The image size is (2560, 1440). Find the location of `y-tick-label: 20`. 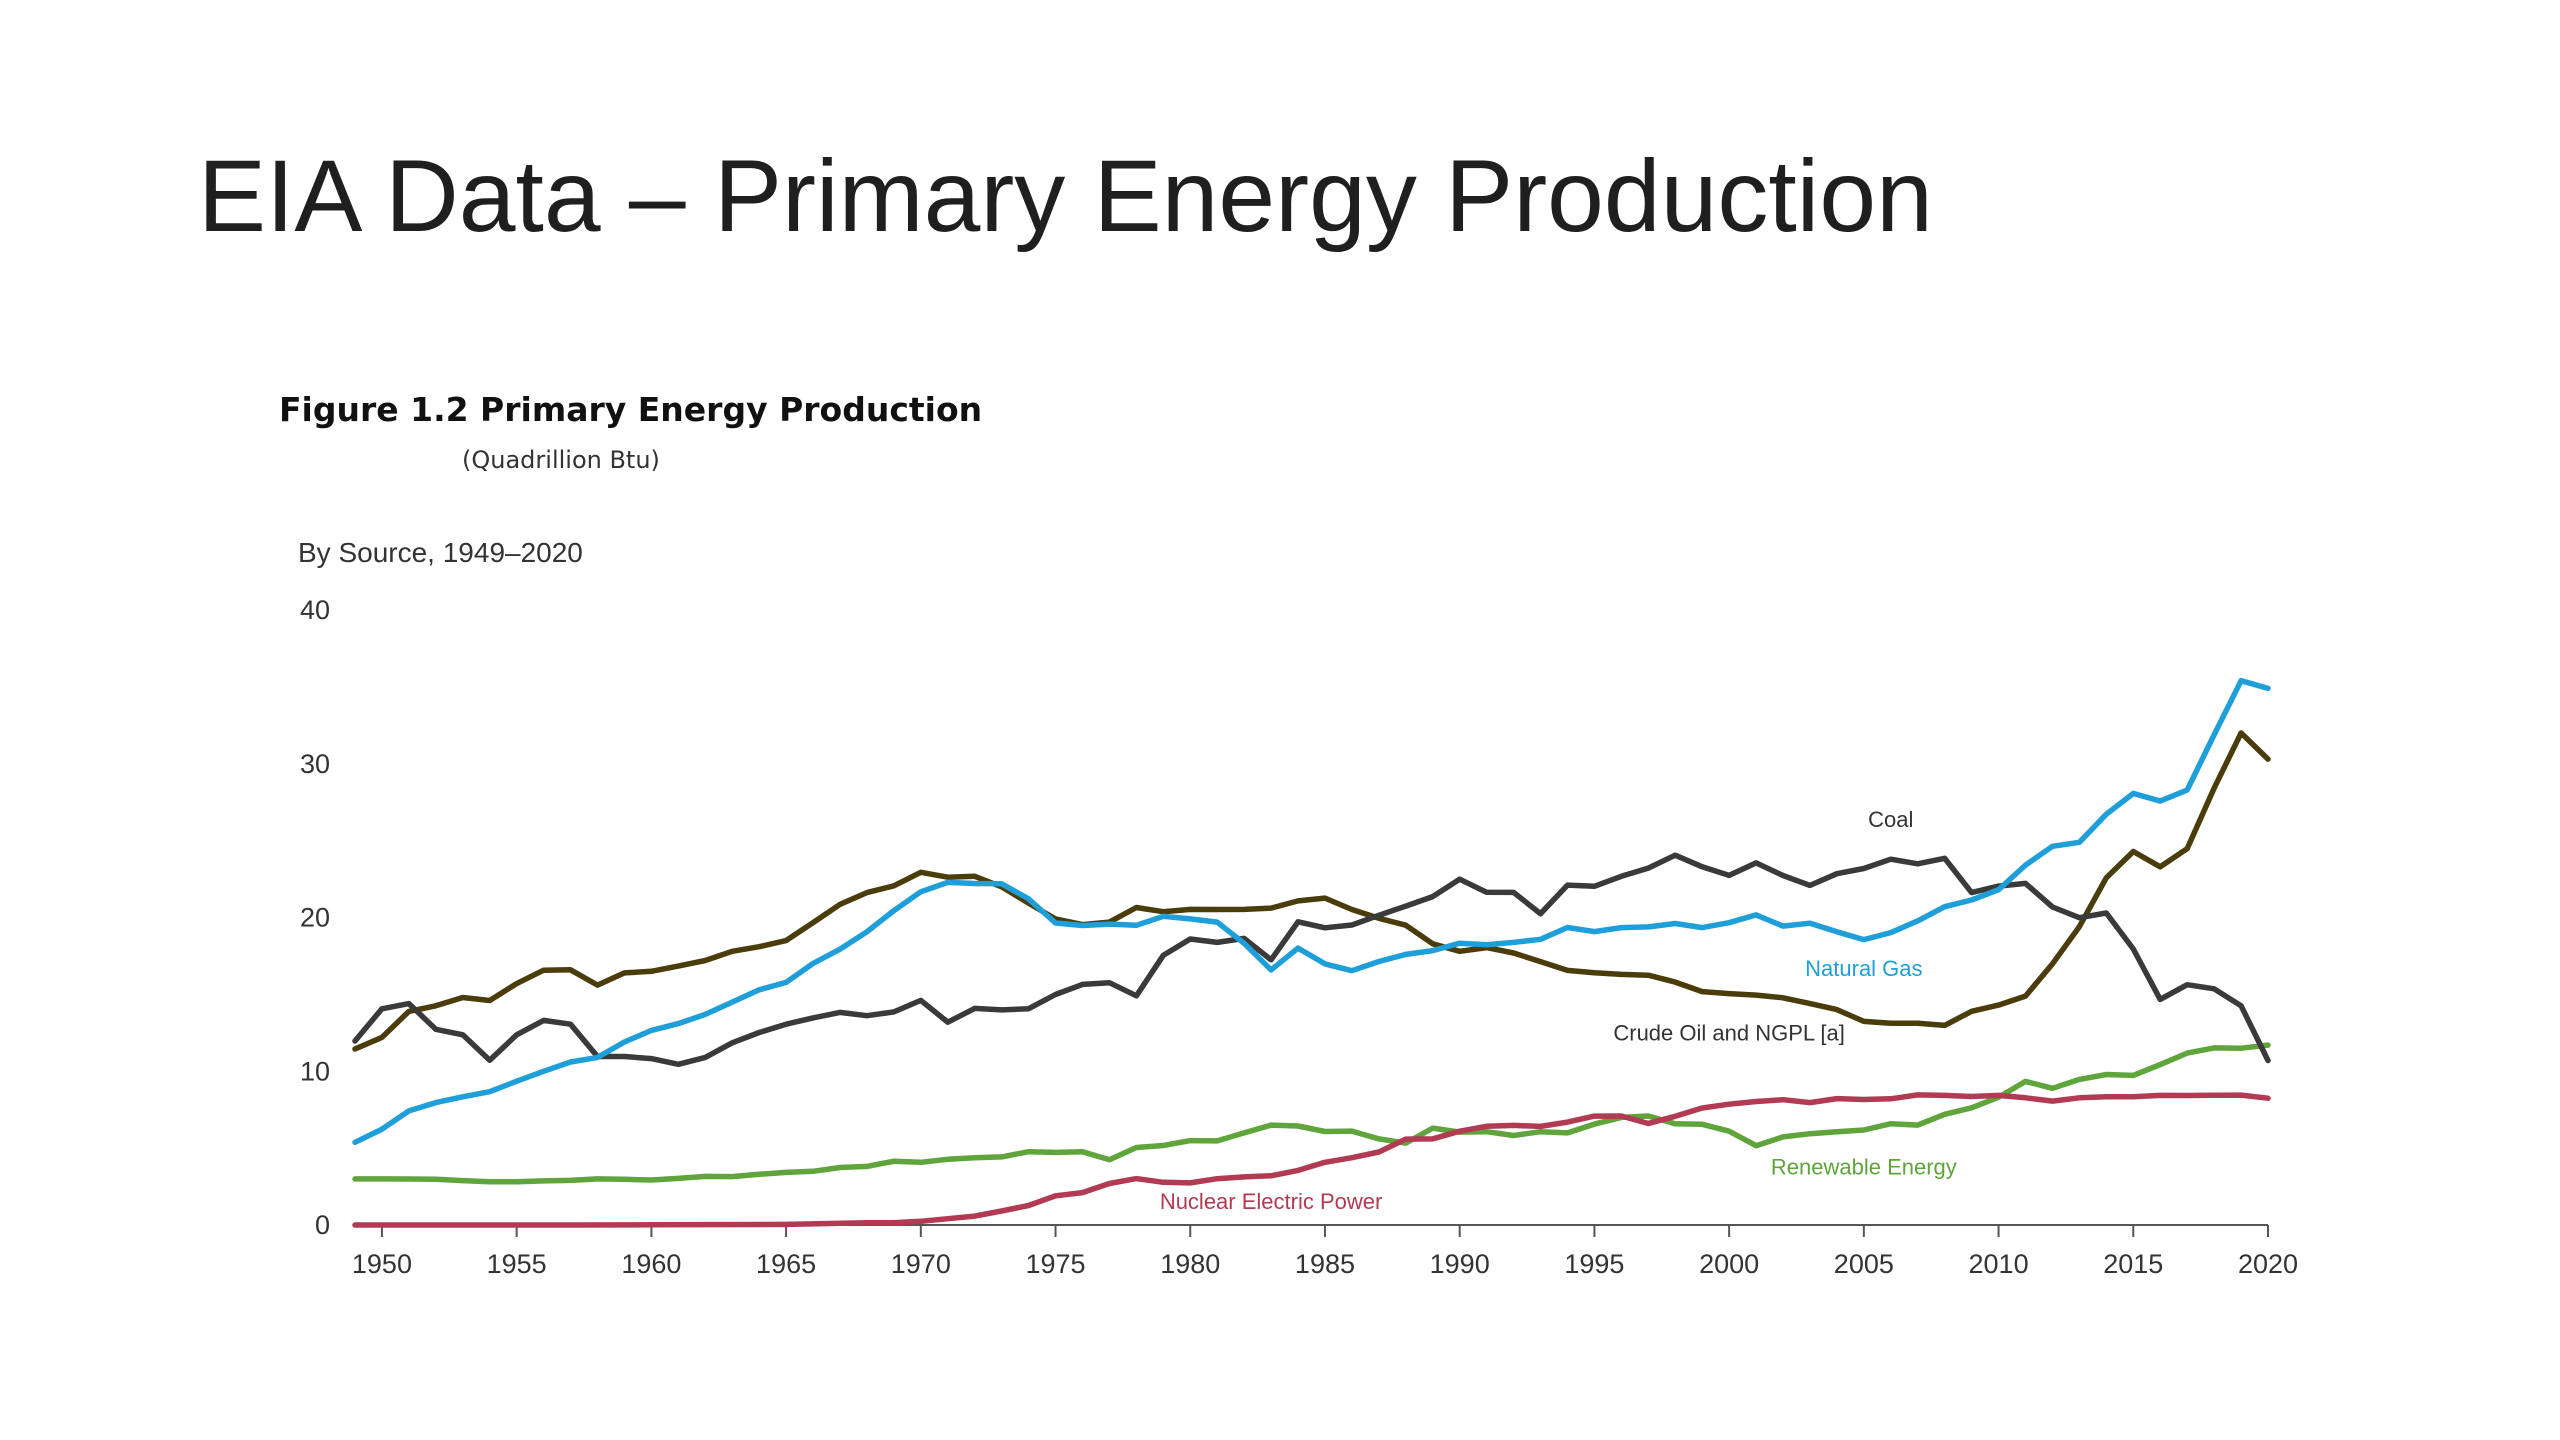

y-tick-label: 20 is located at coordinates (315, 918).